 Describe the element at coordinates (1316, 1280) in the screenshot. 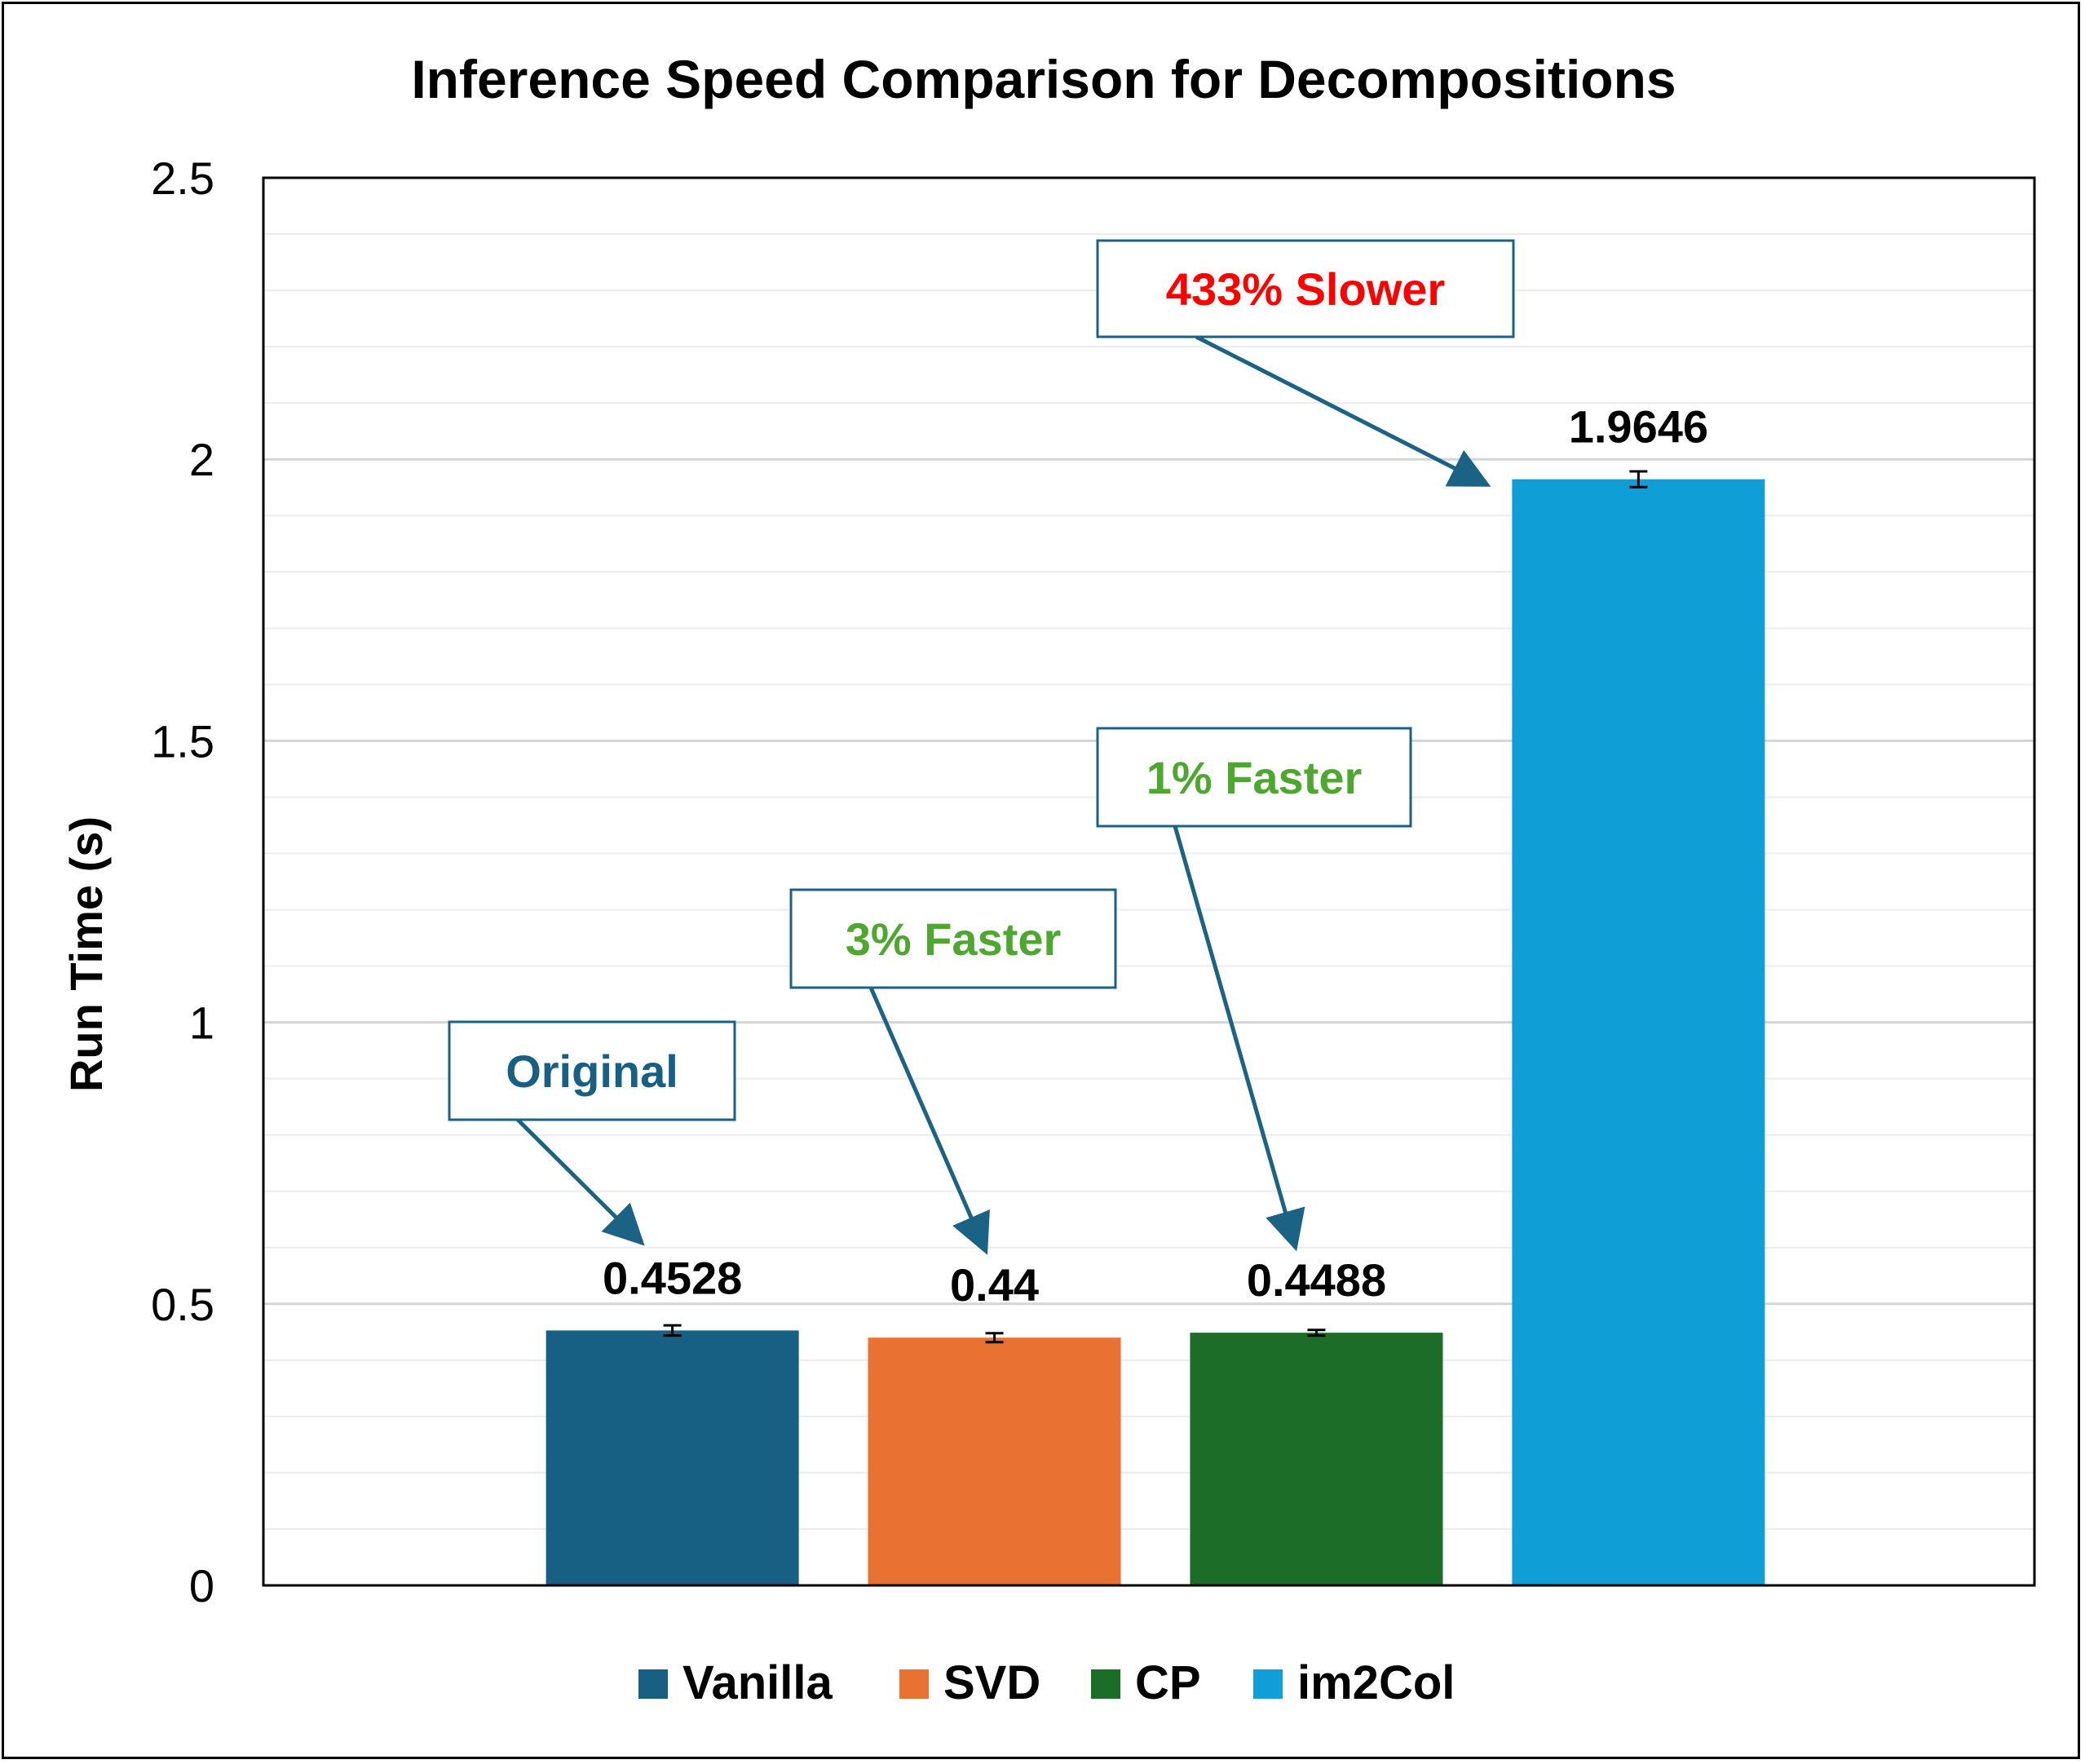

I see `value-label: 0.4488` at that location.